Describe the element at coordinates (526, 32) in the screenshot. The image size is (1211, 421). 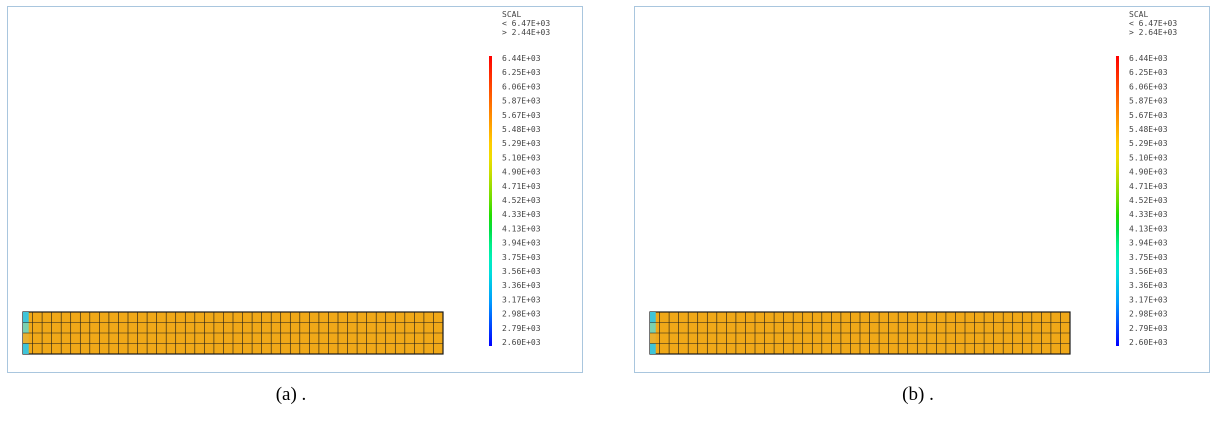
I see `legend-lower-bound: > 2.44E+03` at that location.